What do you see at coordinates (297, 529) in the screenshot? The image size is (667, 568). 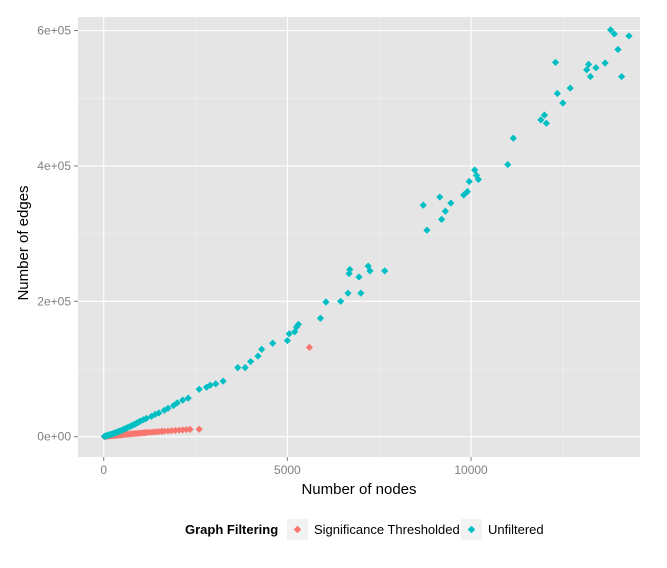 I see `legend-marker-significance` at bounding box center [297, 529].